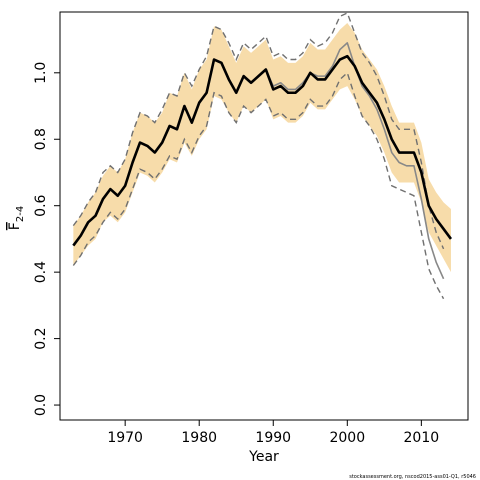 The width and height of the screenshot is (480, 480). I want to click on y-tick-label: 0.8, so click(41, 139).